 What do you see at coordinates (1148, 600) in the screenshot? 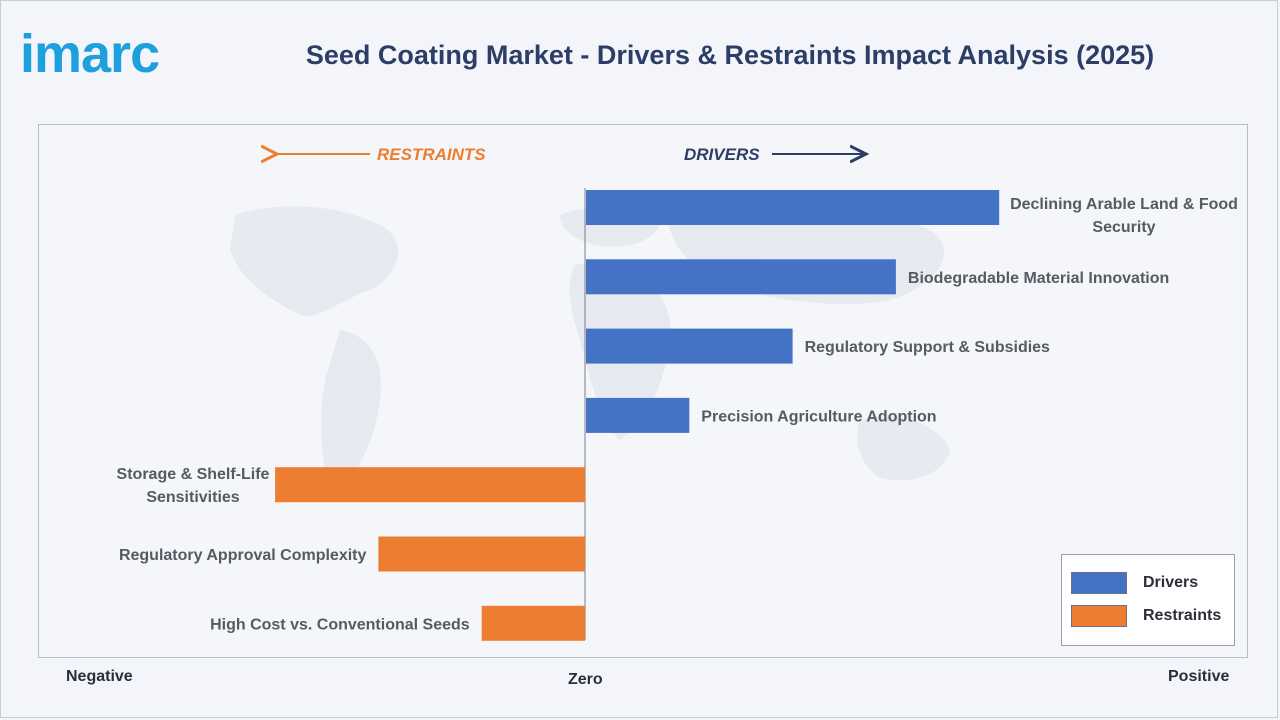
I see `chart-legend: Drivers Restraints` at bounding box center [1148, 600].